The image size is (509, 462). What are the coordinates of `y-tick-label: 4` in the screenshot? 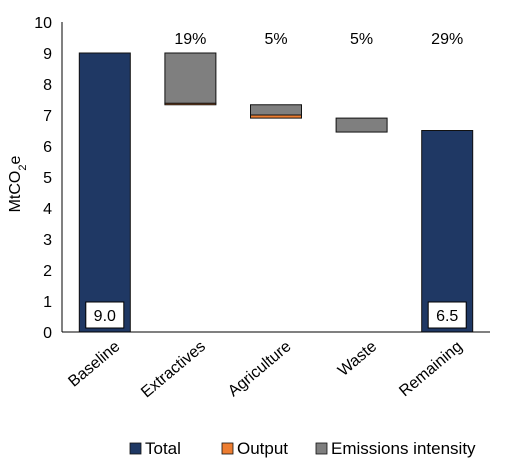 It's located at (47, 209).